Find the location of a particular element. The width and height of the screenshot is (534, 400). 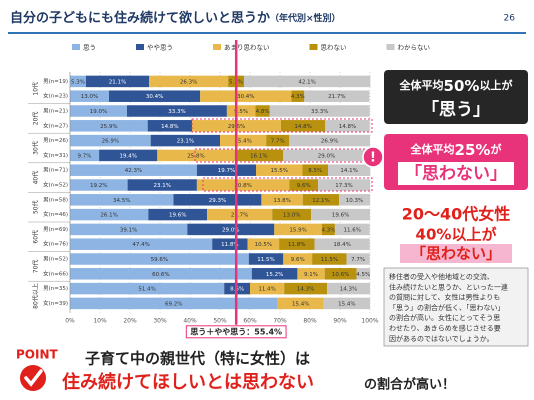

box2-line2: 「思わない」 is located at coordinates (456, 173).